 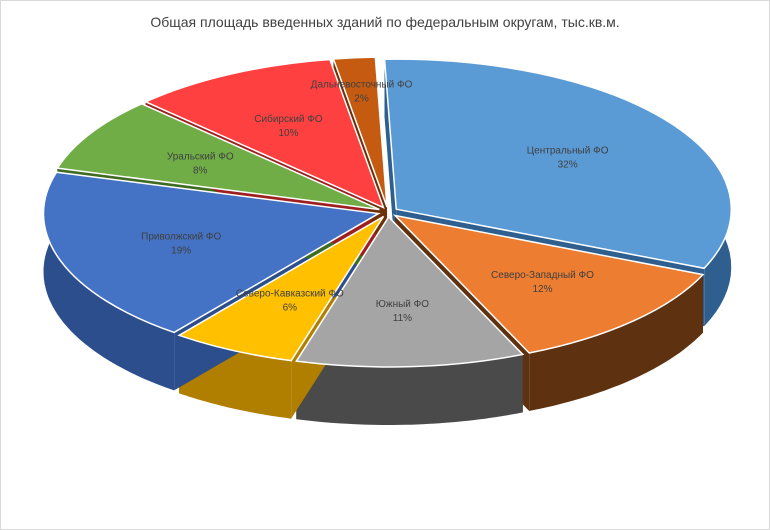 I want to click on slice-name-label: Уральский ФО, so click(x=200, y=156).